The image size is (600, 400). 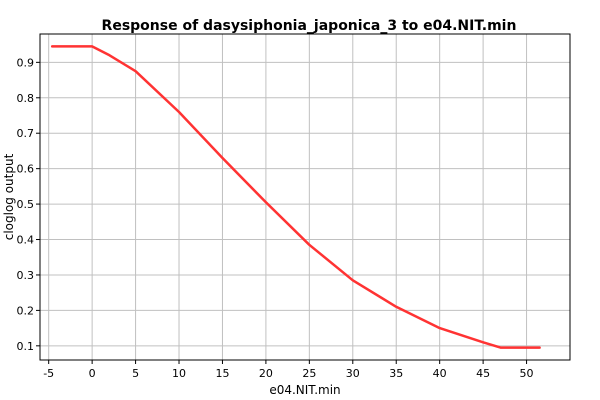 I want to click on x-tick-label: 50, so click(x=527, y=373).